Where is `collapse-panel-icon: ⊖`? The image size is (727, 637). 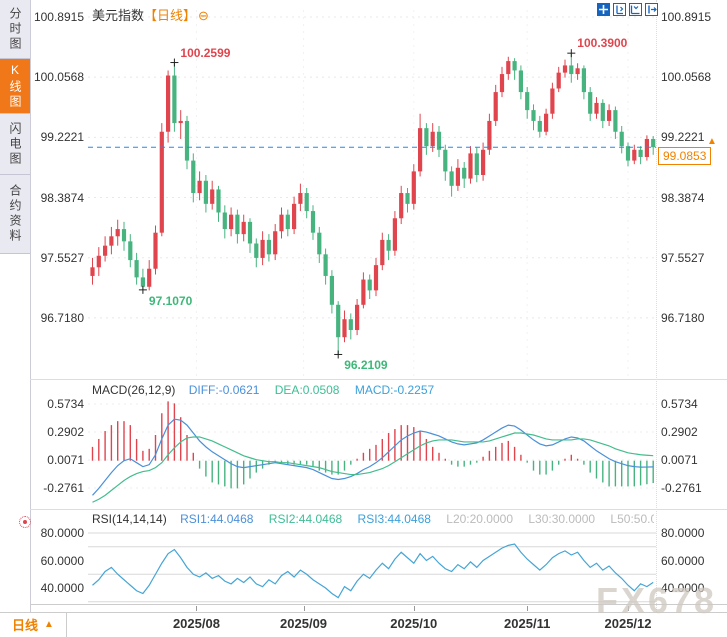 collapse-panel-icon: ⊖ is located at coordinates (203, 15).